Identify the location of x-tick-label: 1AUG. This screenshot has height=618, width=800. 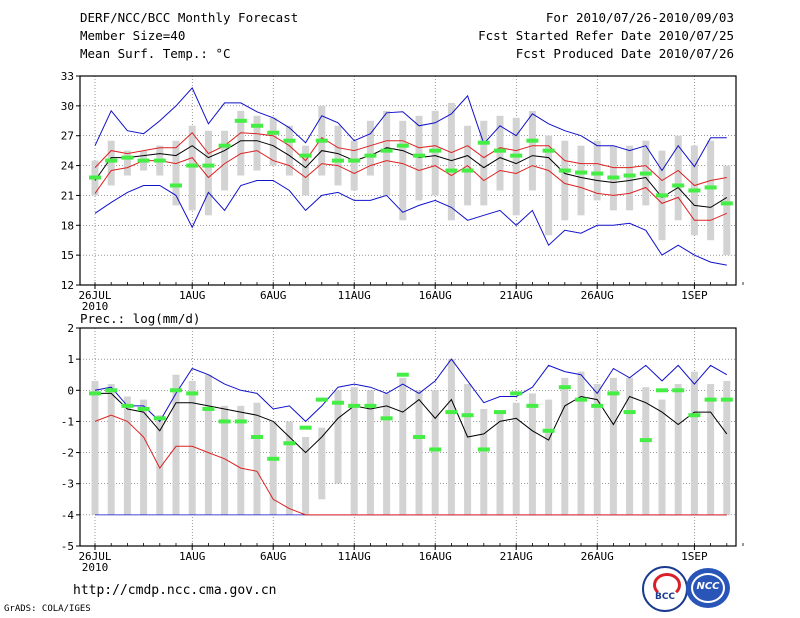
(192, 295).